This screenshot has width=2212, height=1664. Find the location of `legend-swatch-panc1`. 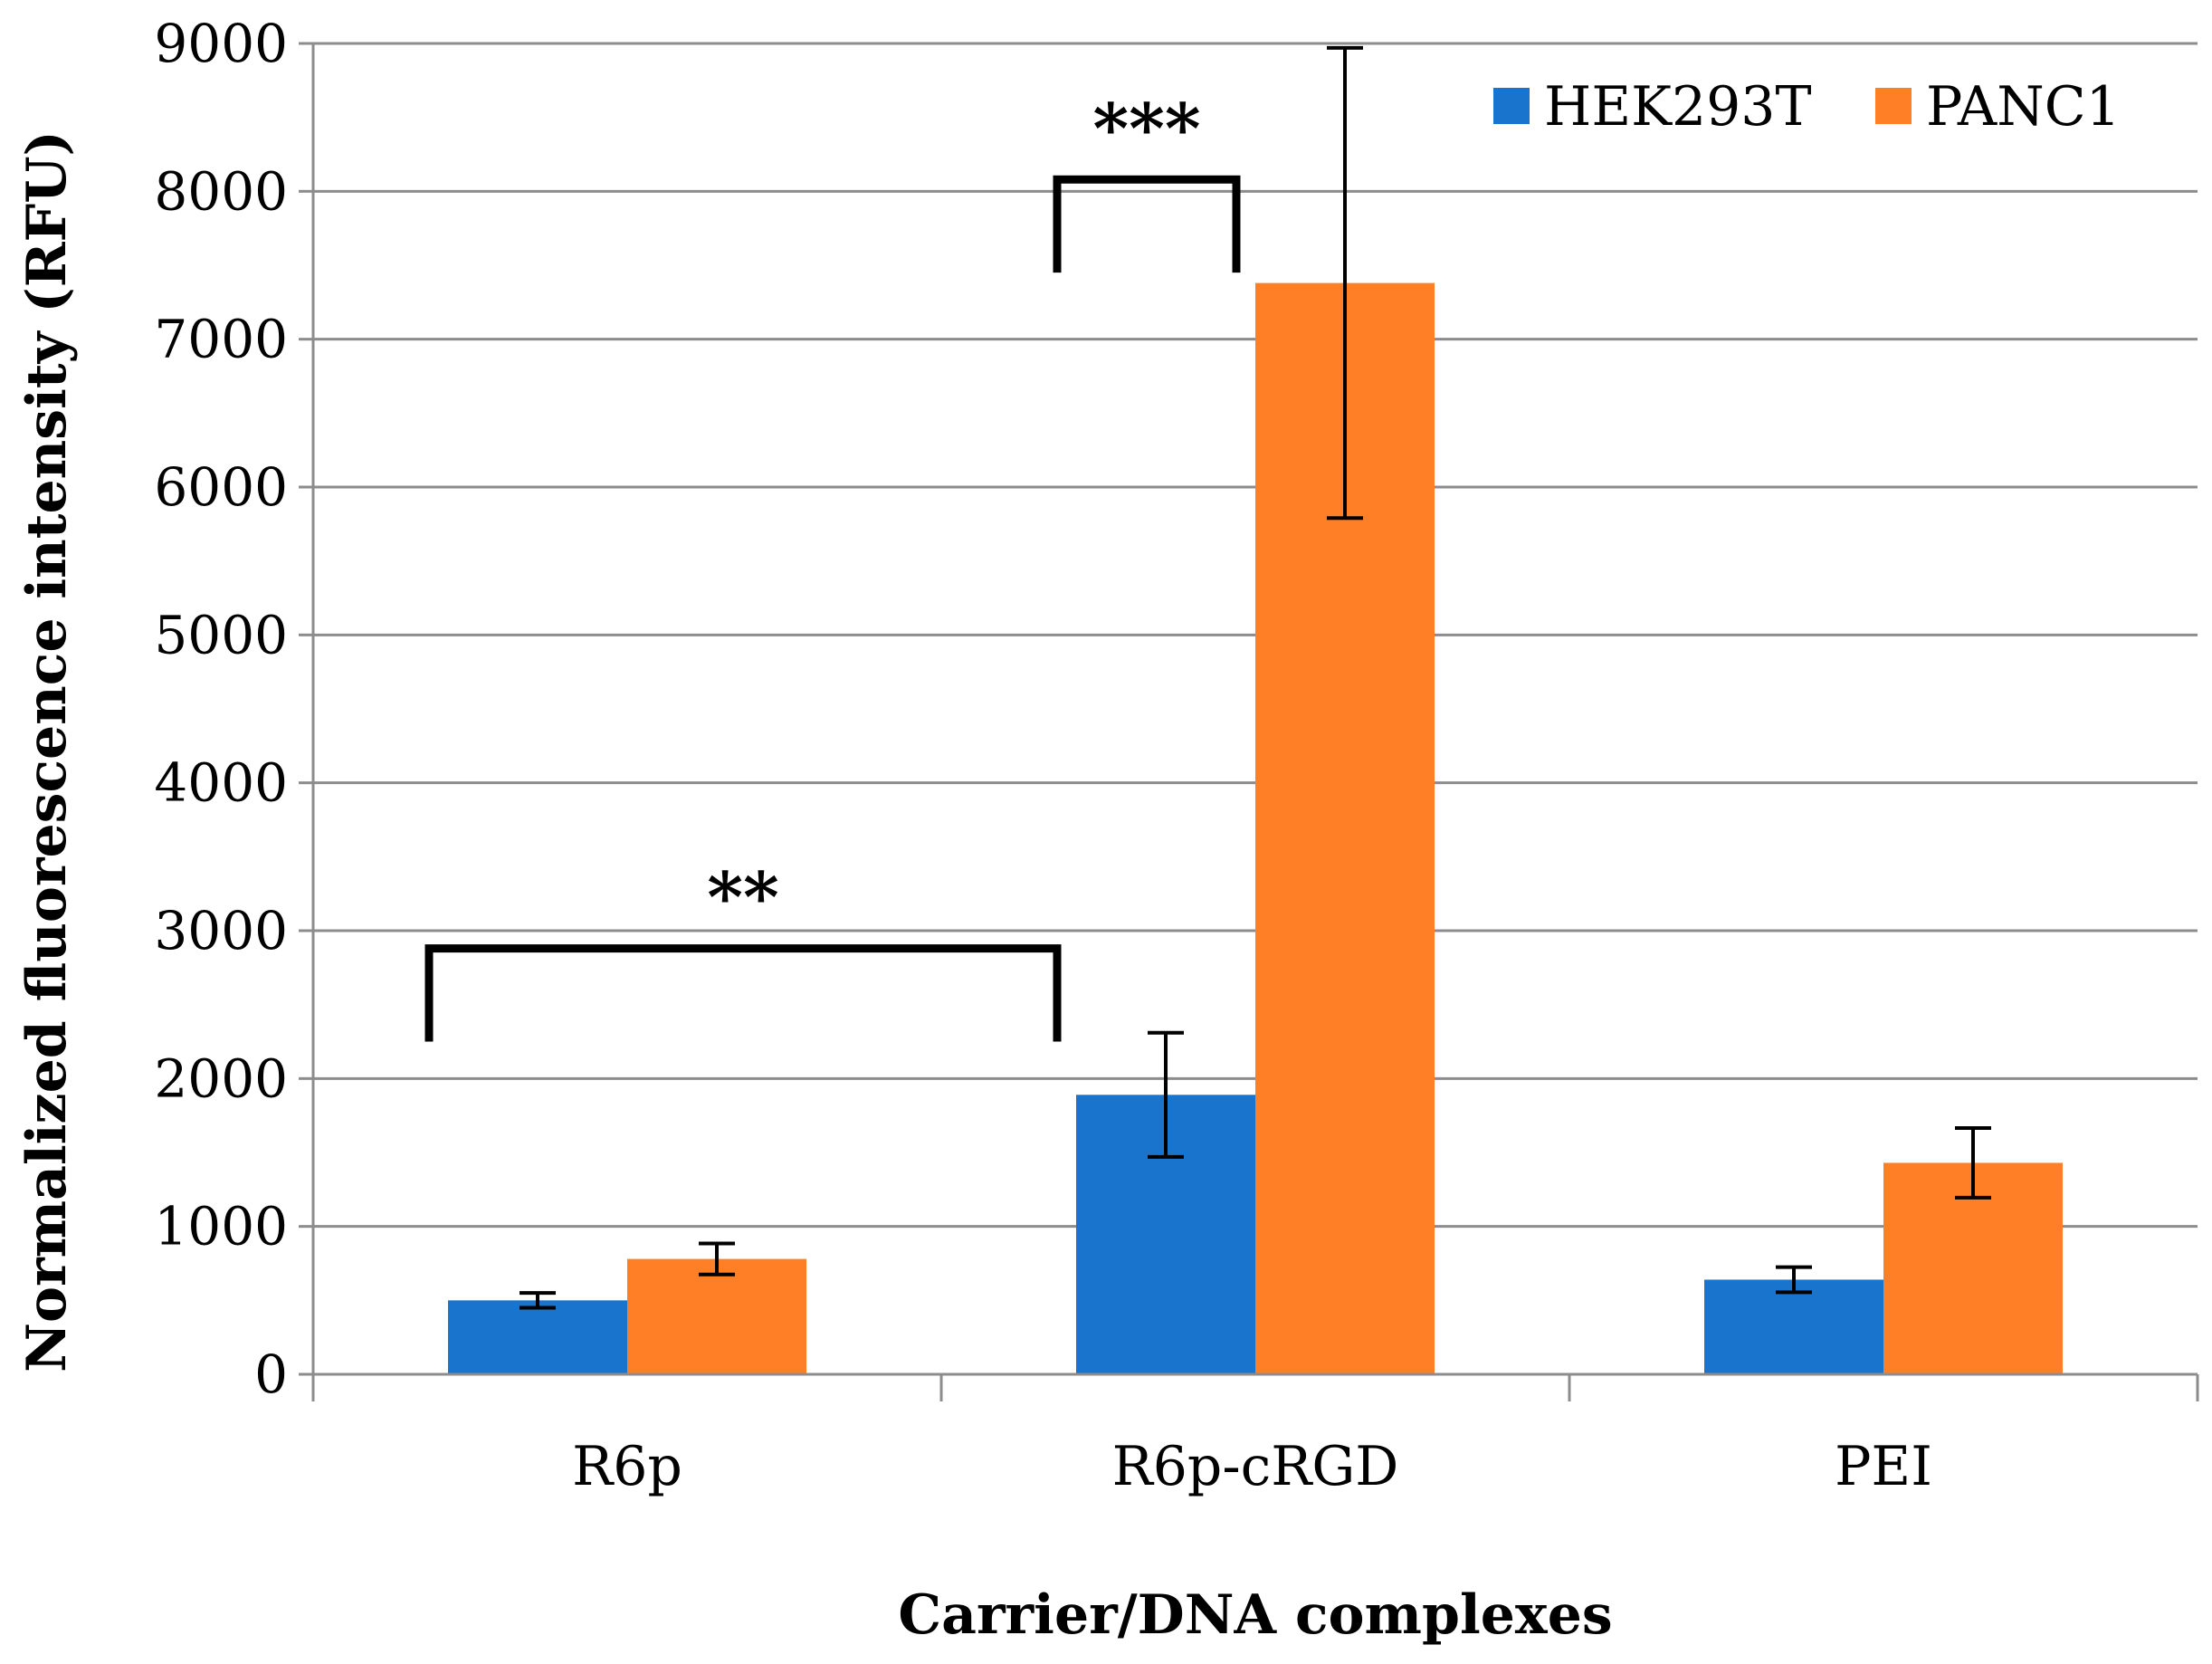

legend-swatch-panc1 is located at coordinates (1893, 106).